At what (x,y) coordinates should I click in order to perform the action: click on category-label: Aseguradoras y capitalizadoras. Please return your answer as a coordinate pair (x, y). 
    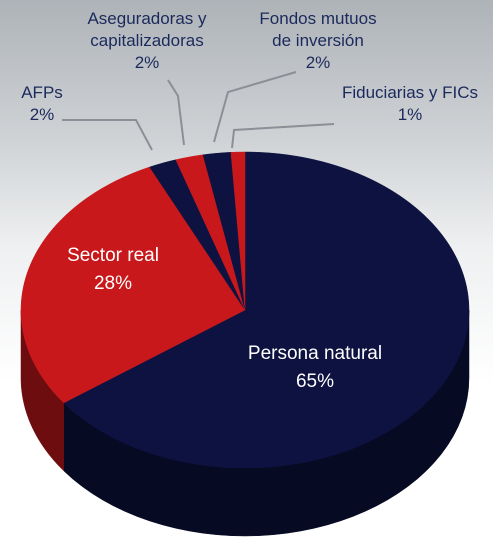
    Looking at the image, I should click on (147, 29).